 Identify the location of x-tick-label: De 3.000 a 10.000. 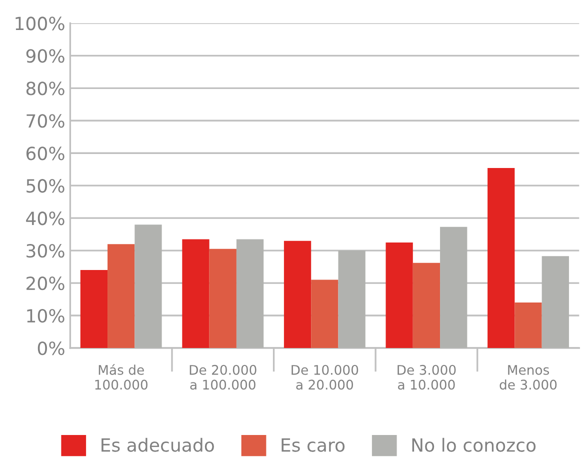
(427, 377).